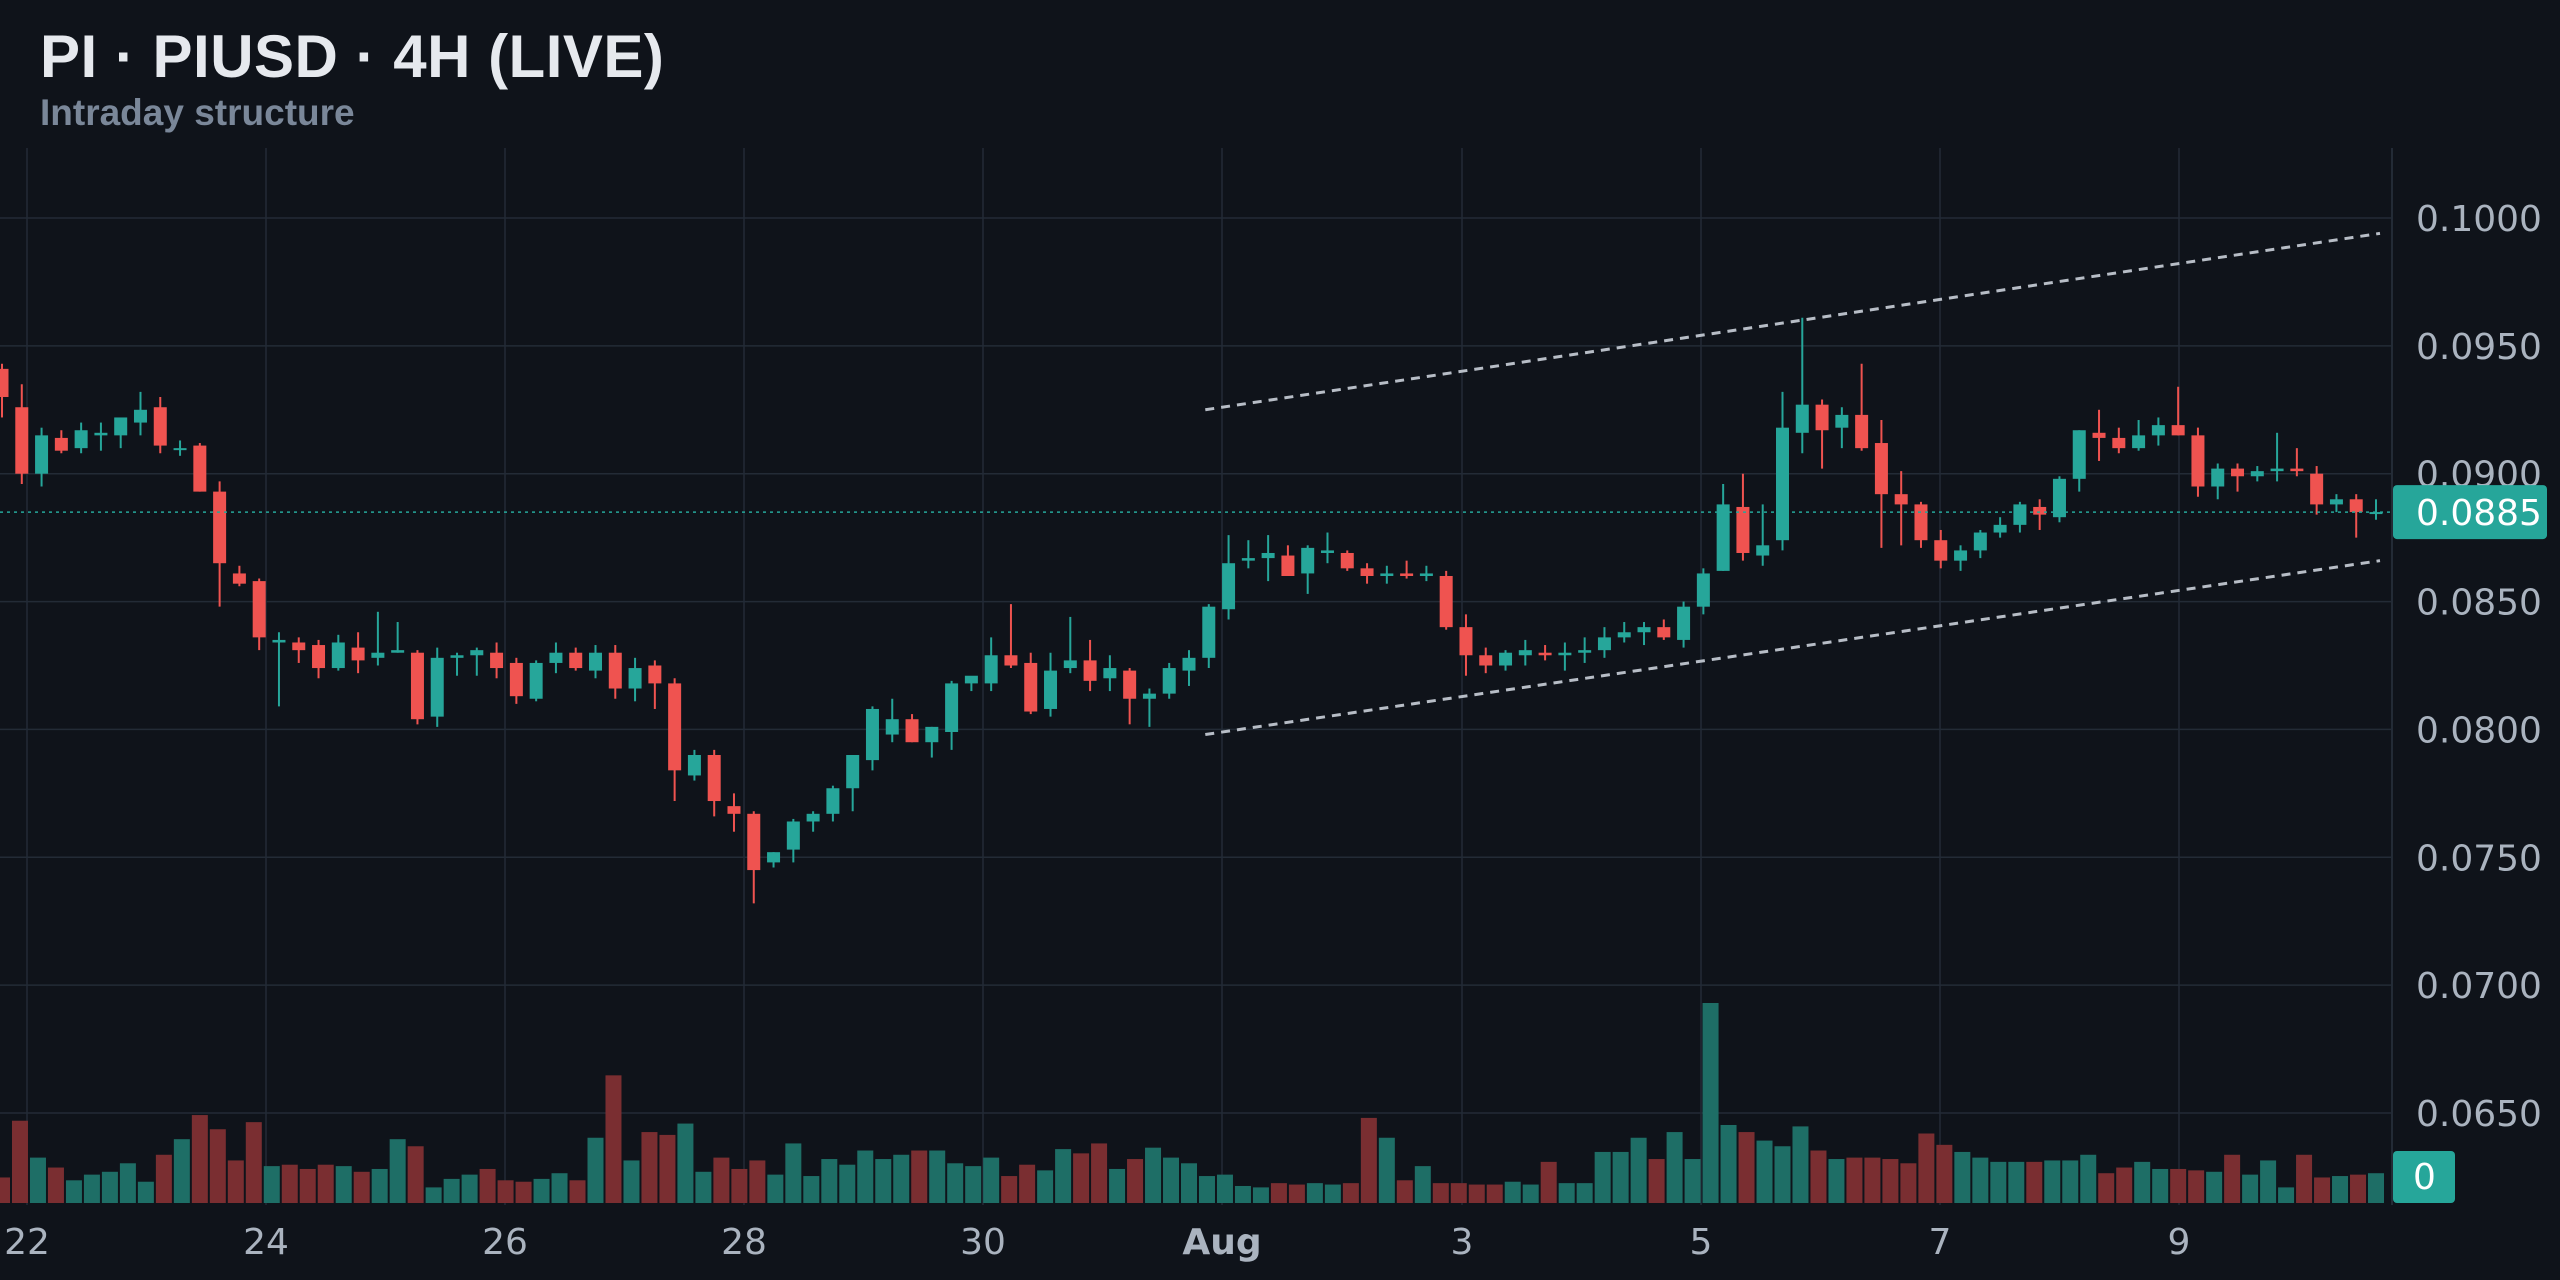 The width and height of the screenshot is (2560, 1280). I want to click on time-tick-label: 5, so click(1701, 1242).